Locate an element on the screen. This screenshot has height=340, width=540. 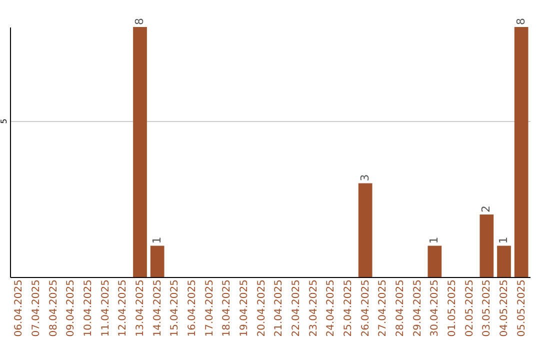
x-tick-label: 02.05.2025 is located at coordinates (470, 308).